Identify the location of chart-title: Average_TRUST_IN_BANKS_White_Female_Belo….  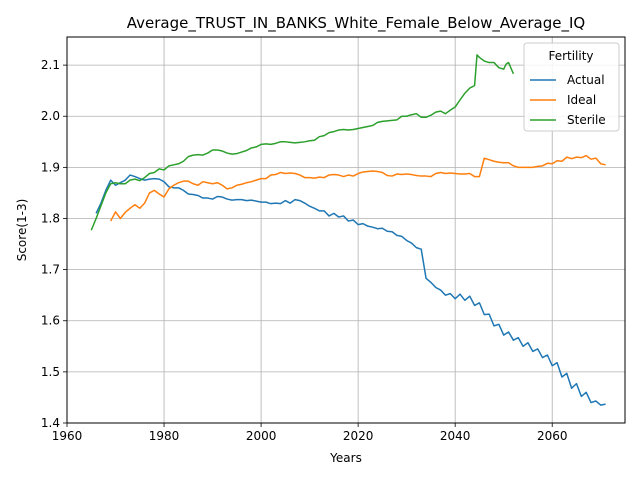
(356, 23).